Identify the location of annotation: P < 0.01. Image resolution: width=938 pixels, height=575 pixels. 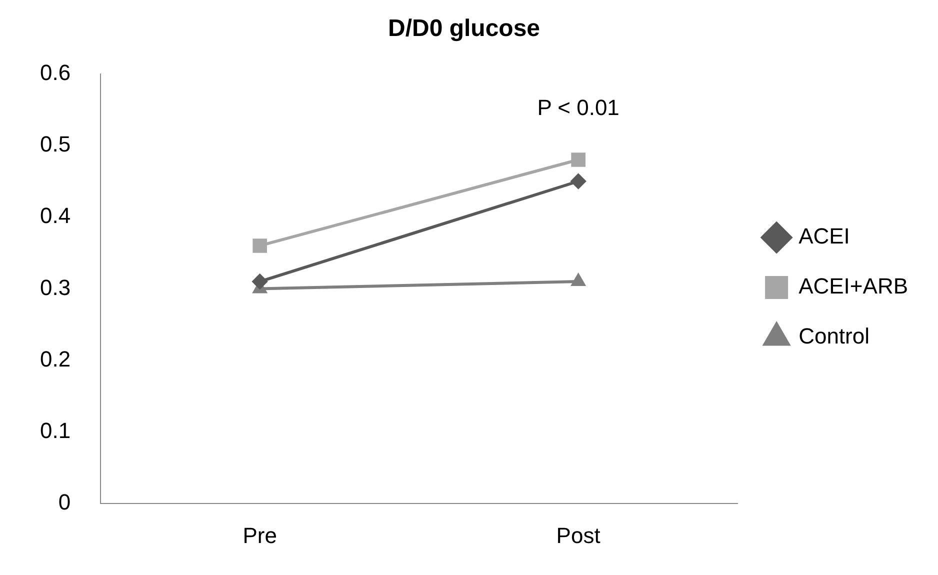
(578, 107).